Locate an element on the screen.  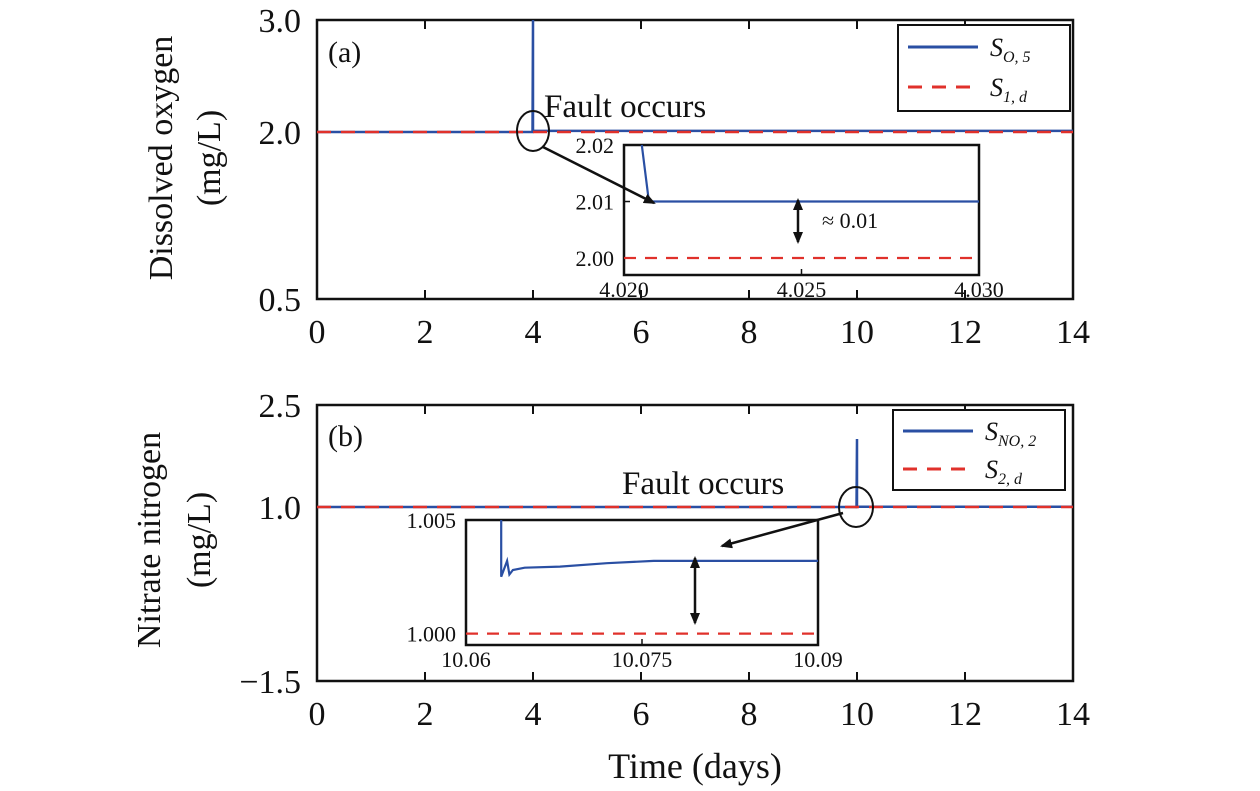
panel-a-x-tick-label: 2 is located at coordinates (425, 332).